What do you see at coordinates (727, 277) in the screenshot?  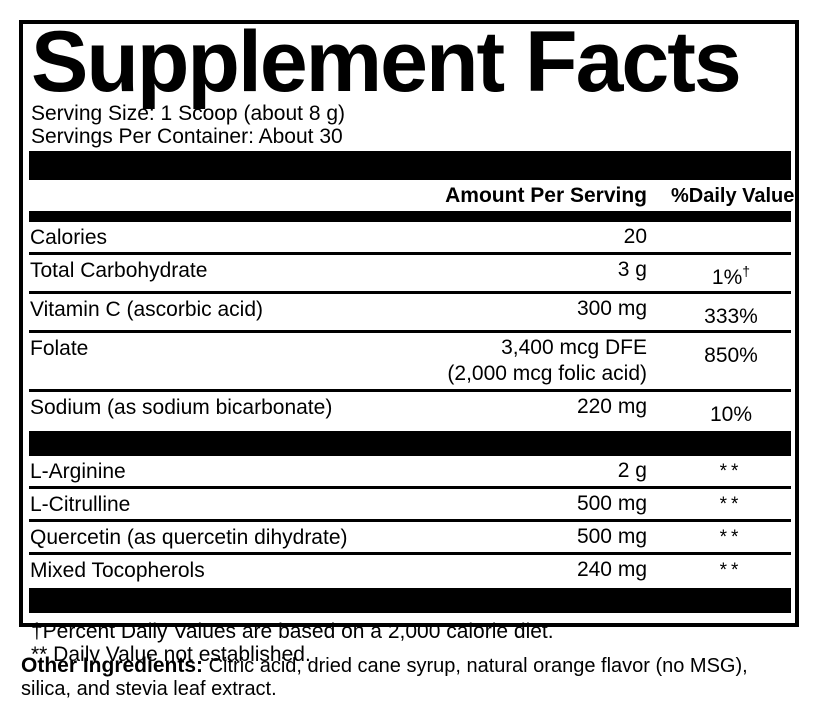 I see `dv-value: 1%` at bounding box center [727, 277].